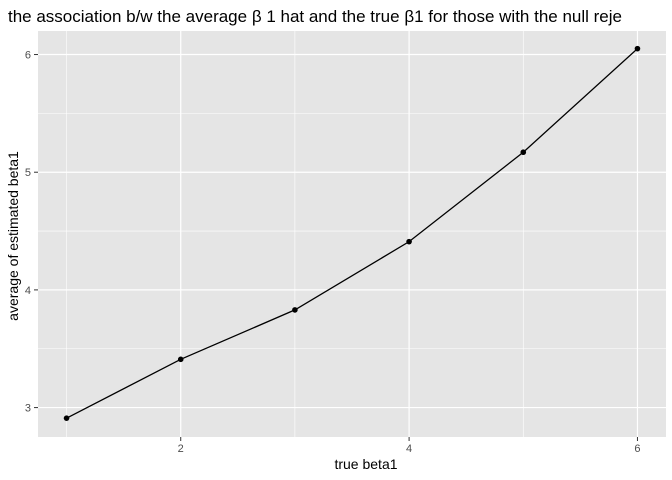 The width and height of the screenshot is (672, 480). What do you see at coordinates (28, 56) in the screenshot?
I see `y-tick-label: 6` at bounding box center [28, 56].